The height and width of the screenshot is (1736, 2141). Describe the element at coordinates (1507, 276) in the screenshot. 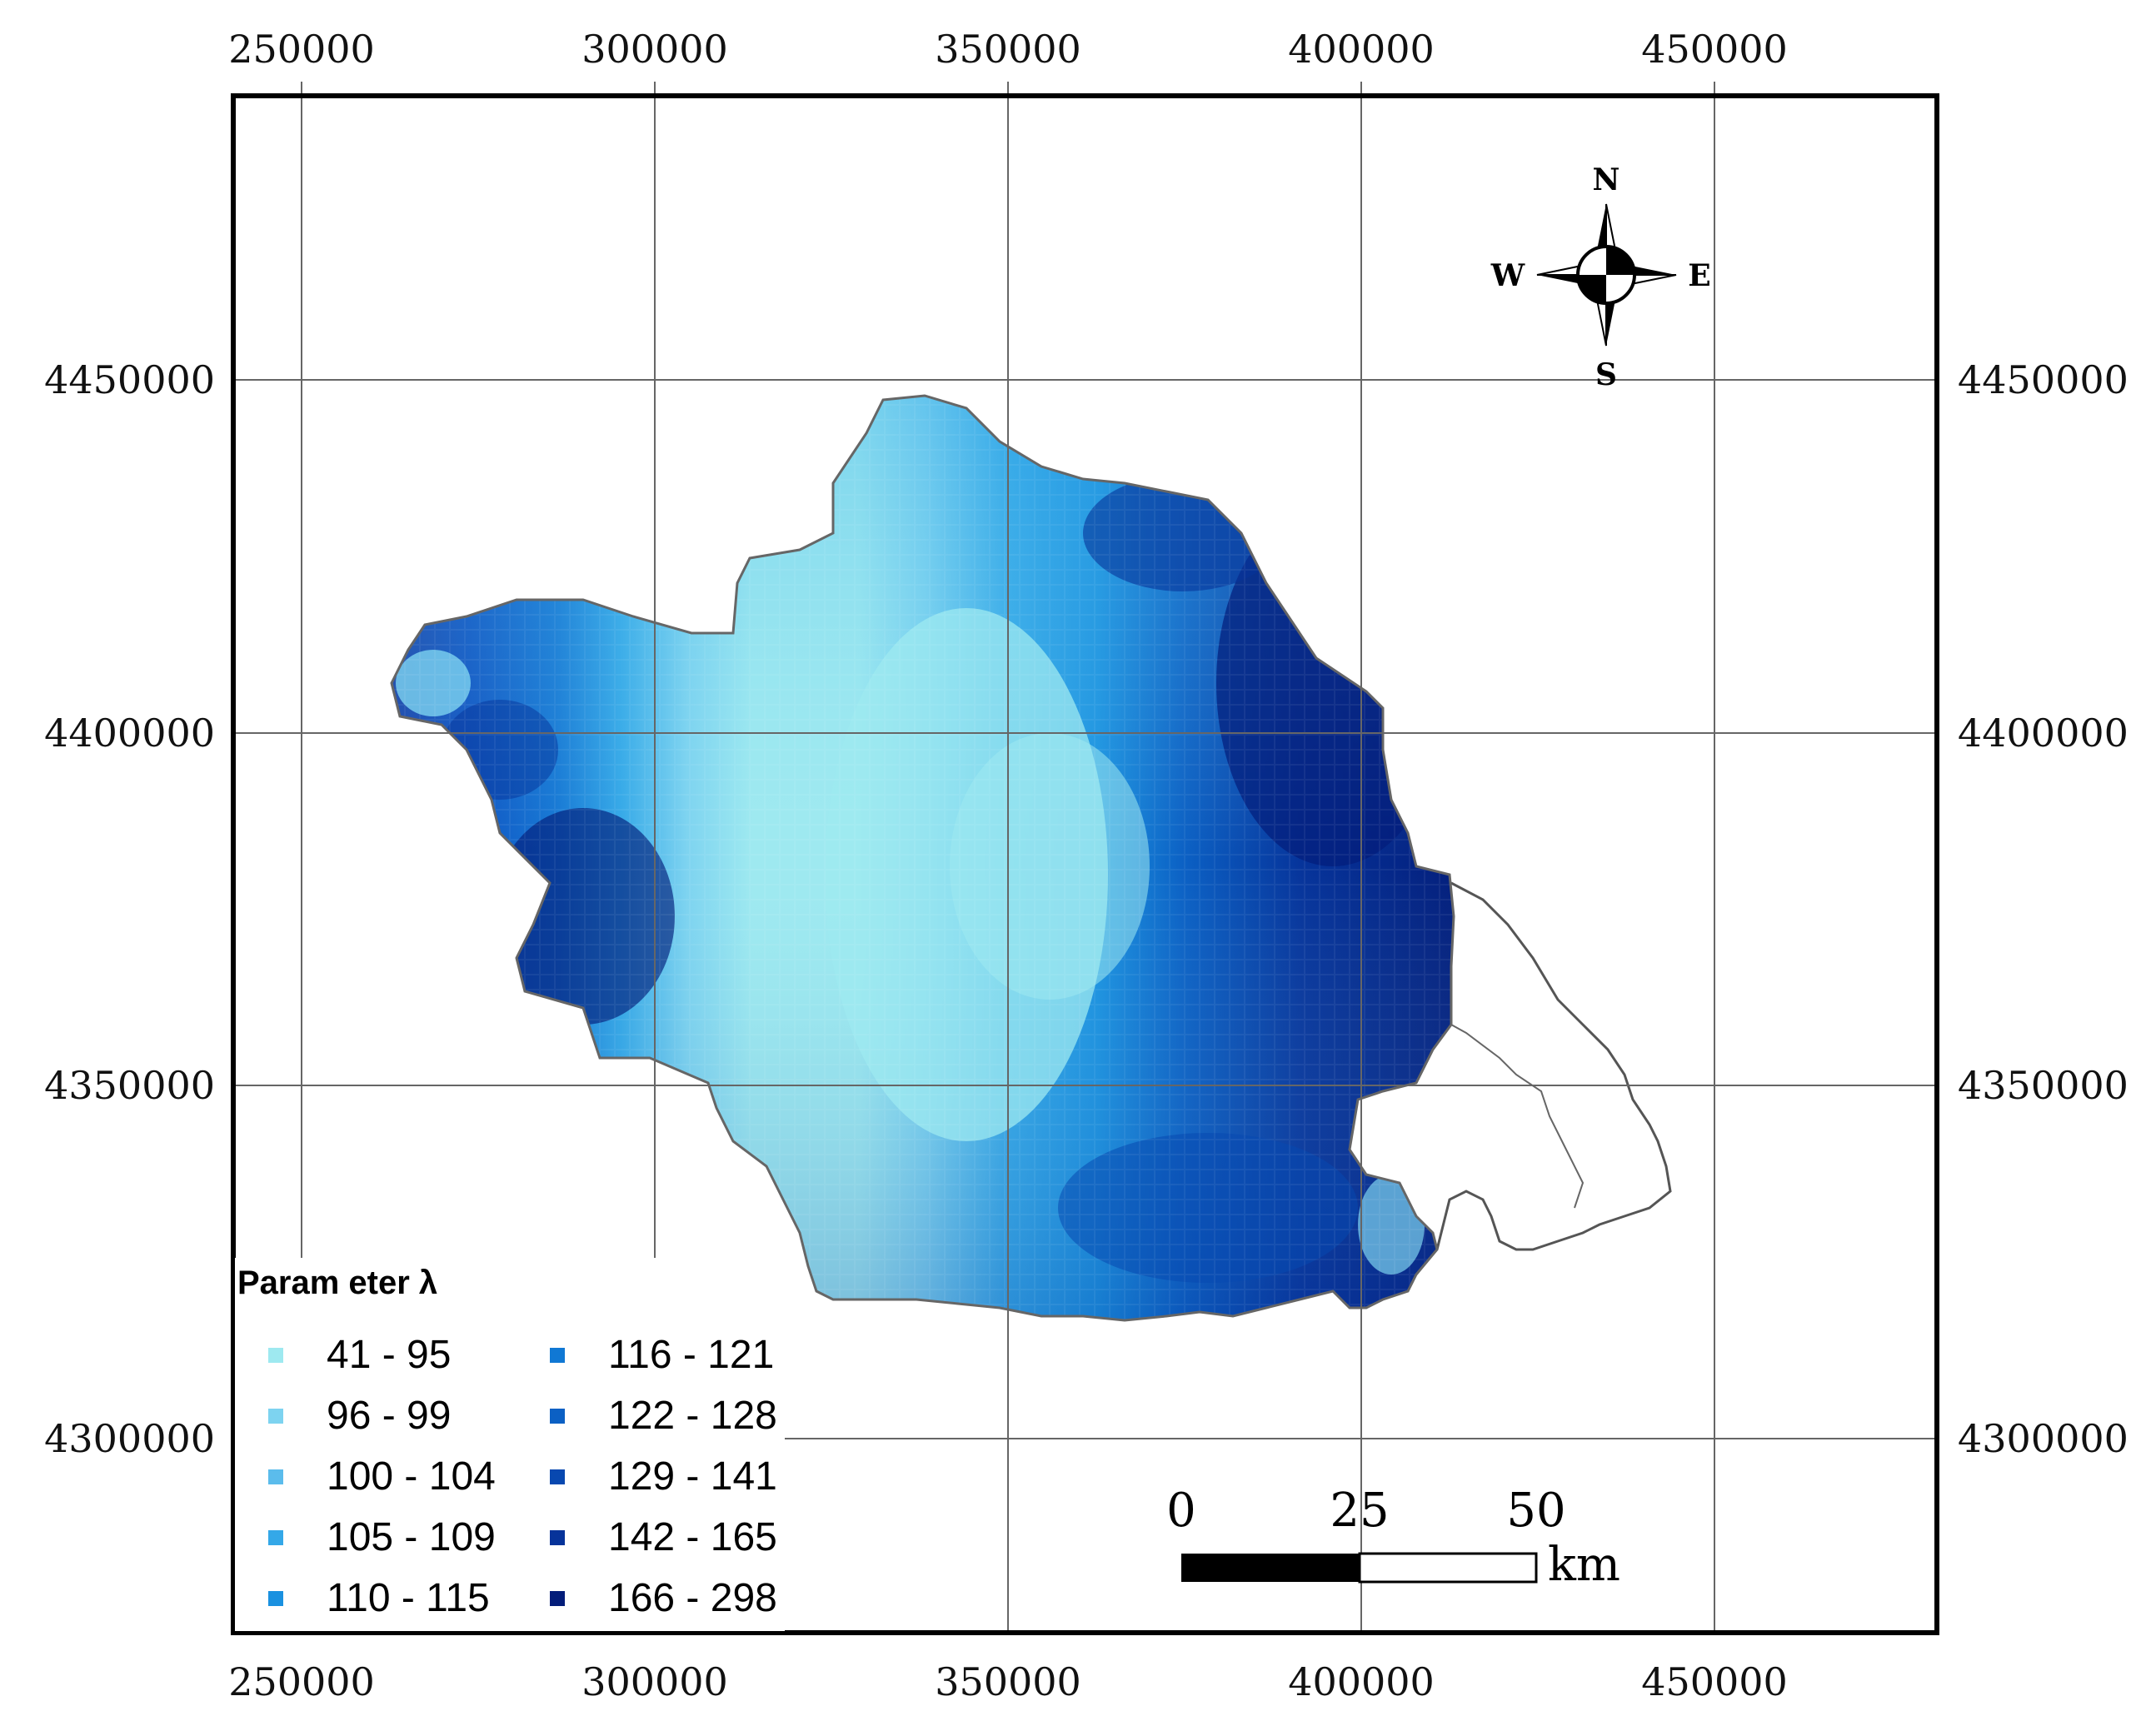

I see `compass-w-label: W` at that location.